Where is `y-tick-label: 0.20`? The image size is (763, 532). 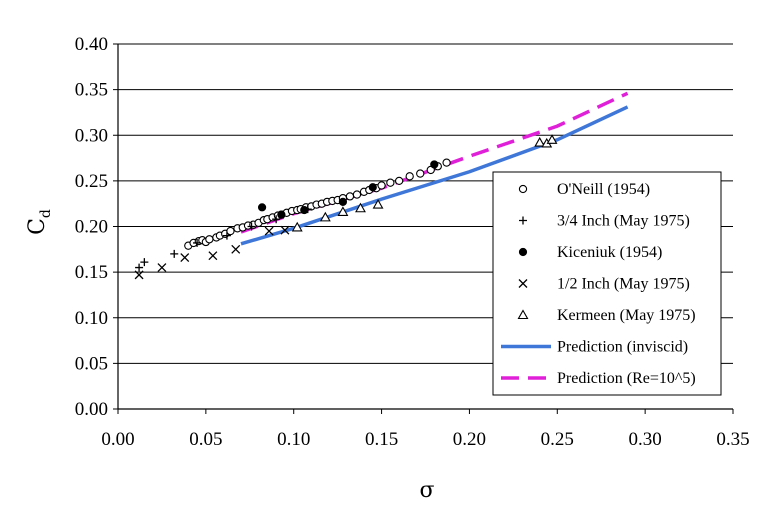
y-tick-label: 0.20 is located at coordinates (91, 227).